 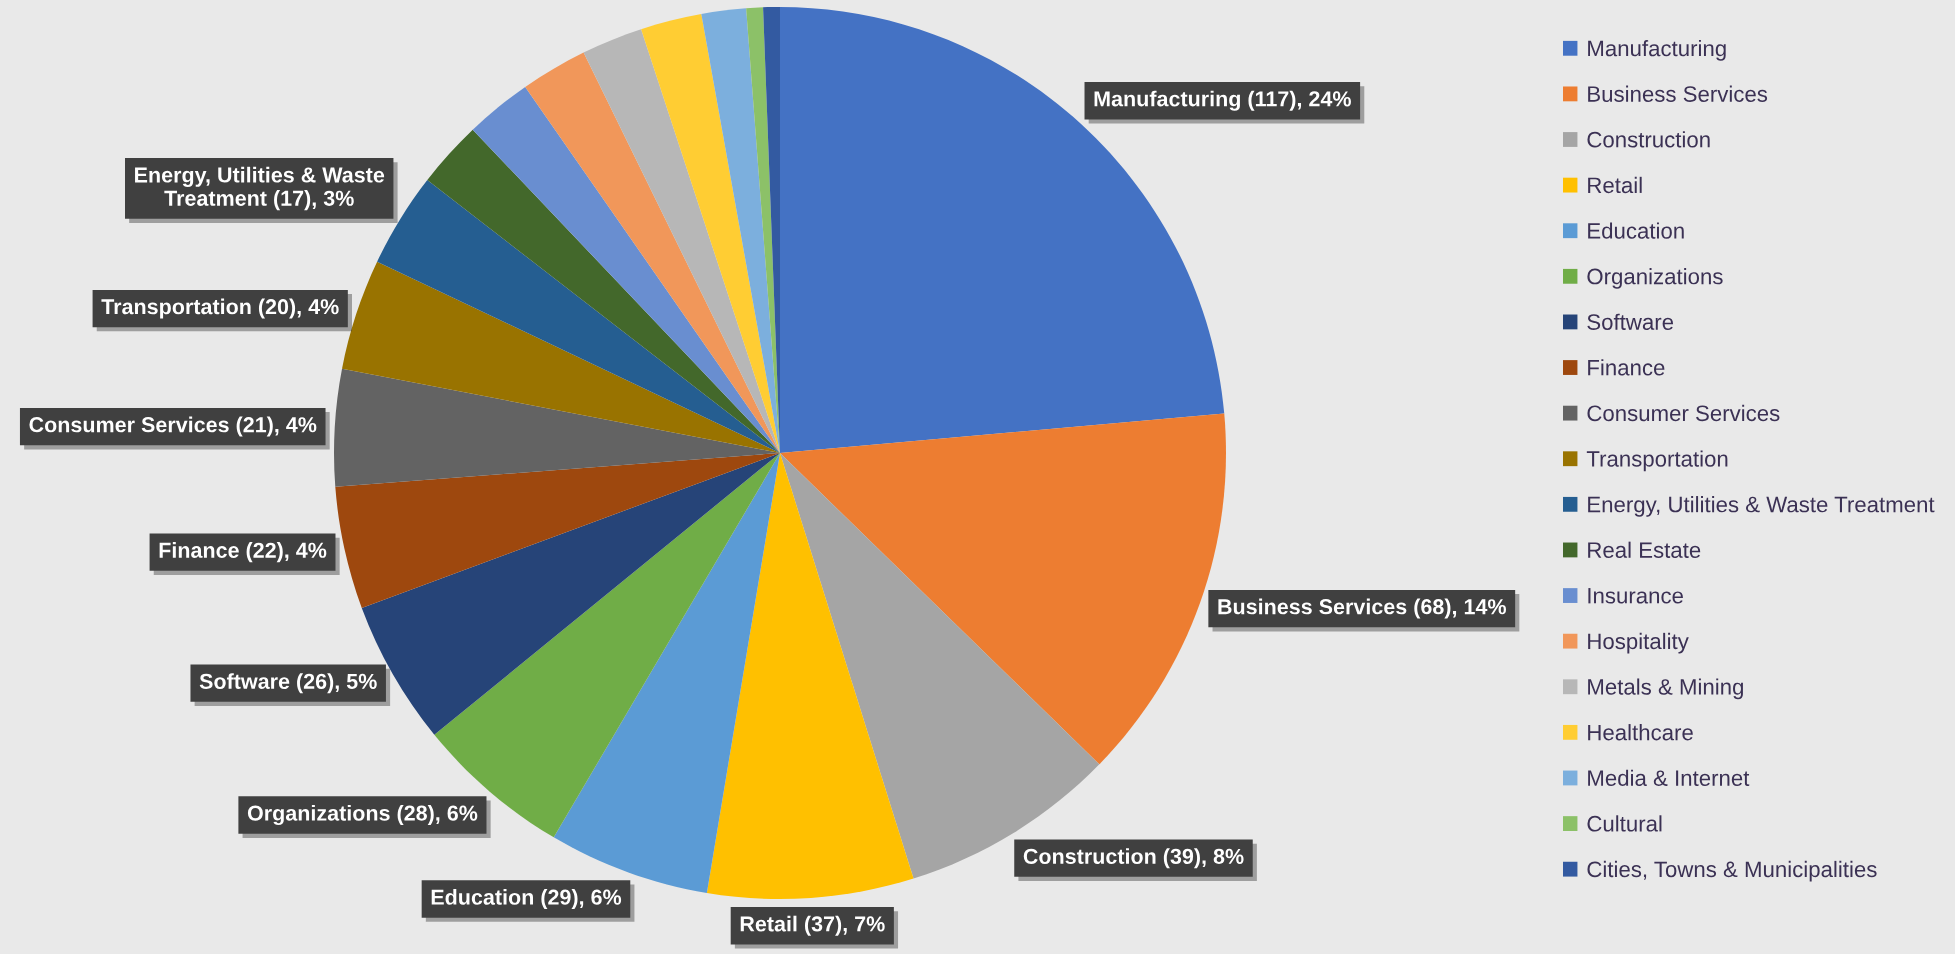 What do you see at coordinates (1638, 643) in the screenshot?
I see `legend-label: Hospitality` at bounding box center [1638, 643].